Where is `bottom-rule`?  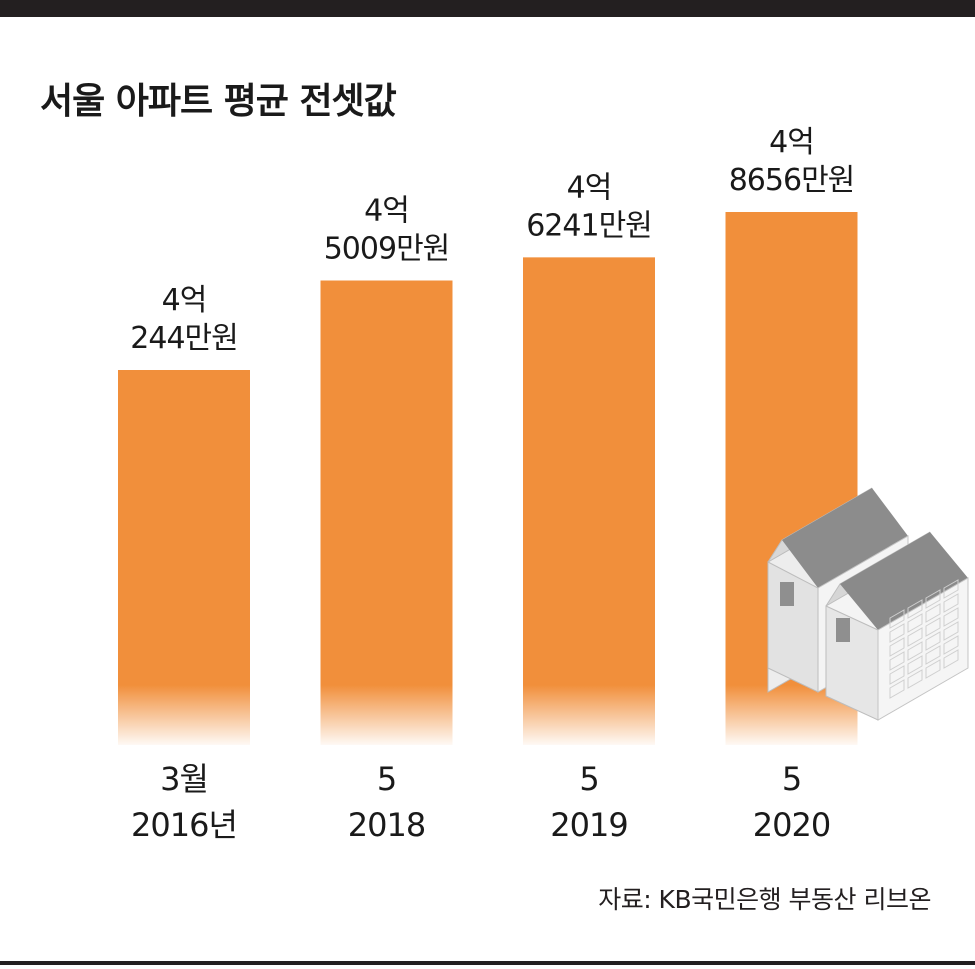
bottom-rule is located at coordinates (487, 963).